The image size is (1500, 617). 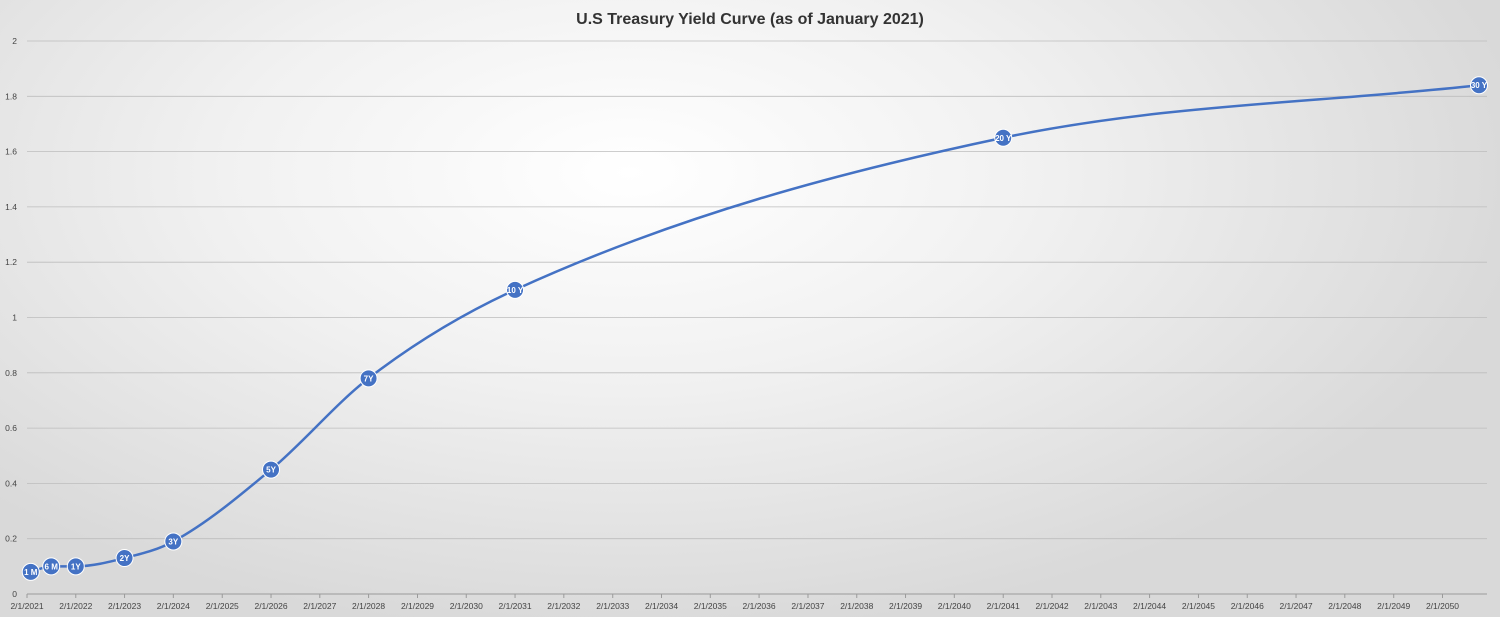 What do you see at coordinates (612, 606) in the screenshot?
I see `x-tick-label: 2/1/2033` at bounding box center [612, 606].